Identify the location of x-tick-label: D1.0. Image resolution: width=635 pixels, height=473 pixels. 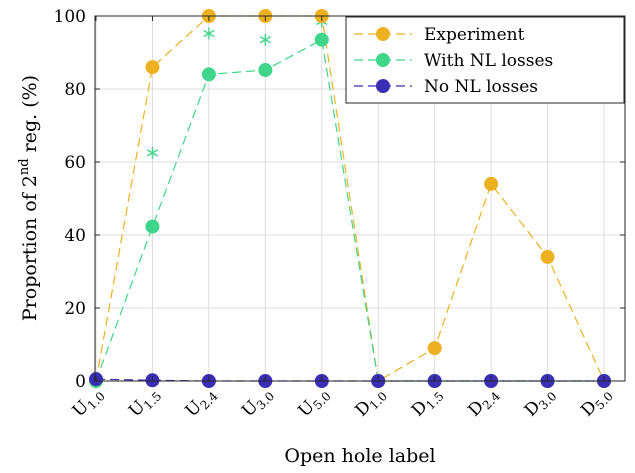
(370, 402).